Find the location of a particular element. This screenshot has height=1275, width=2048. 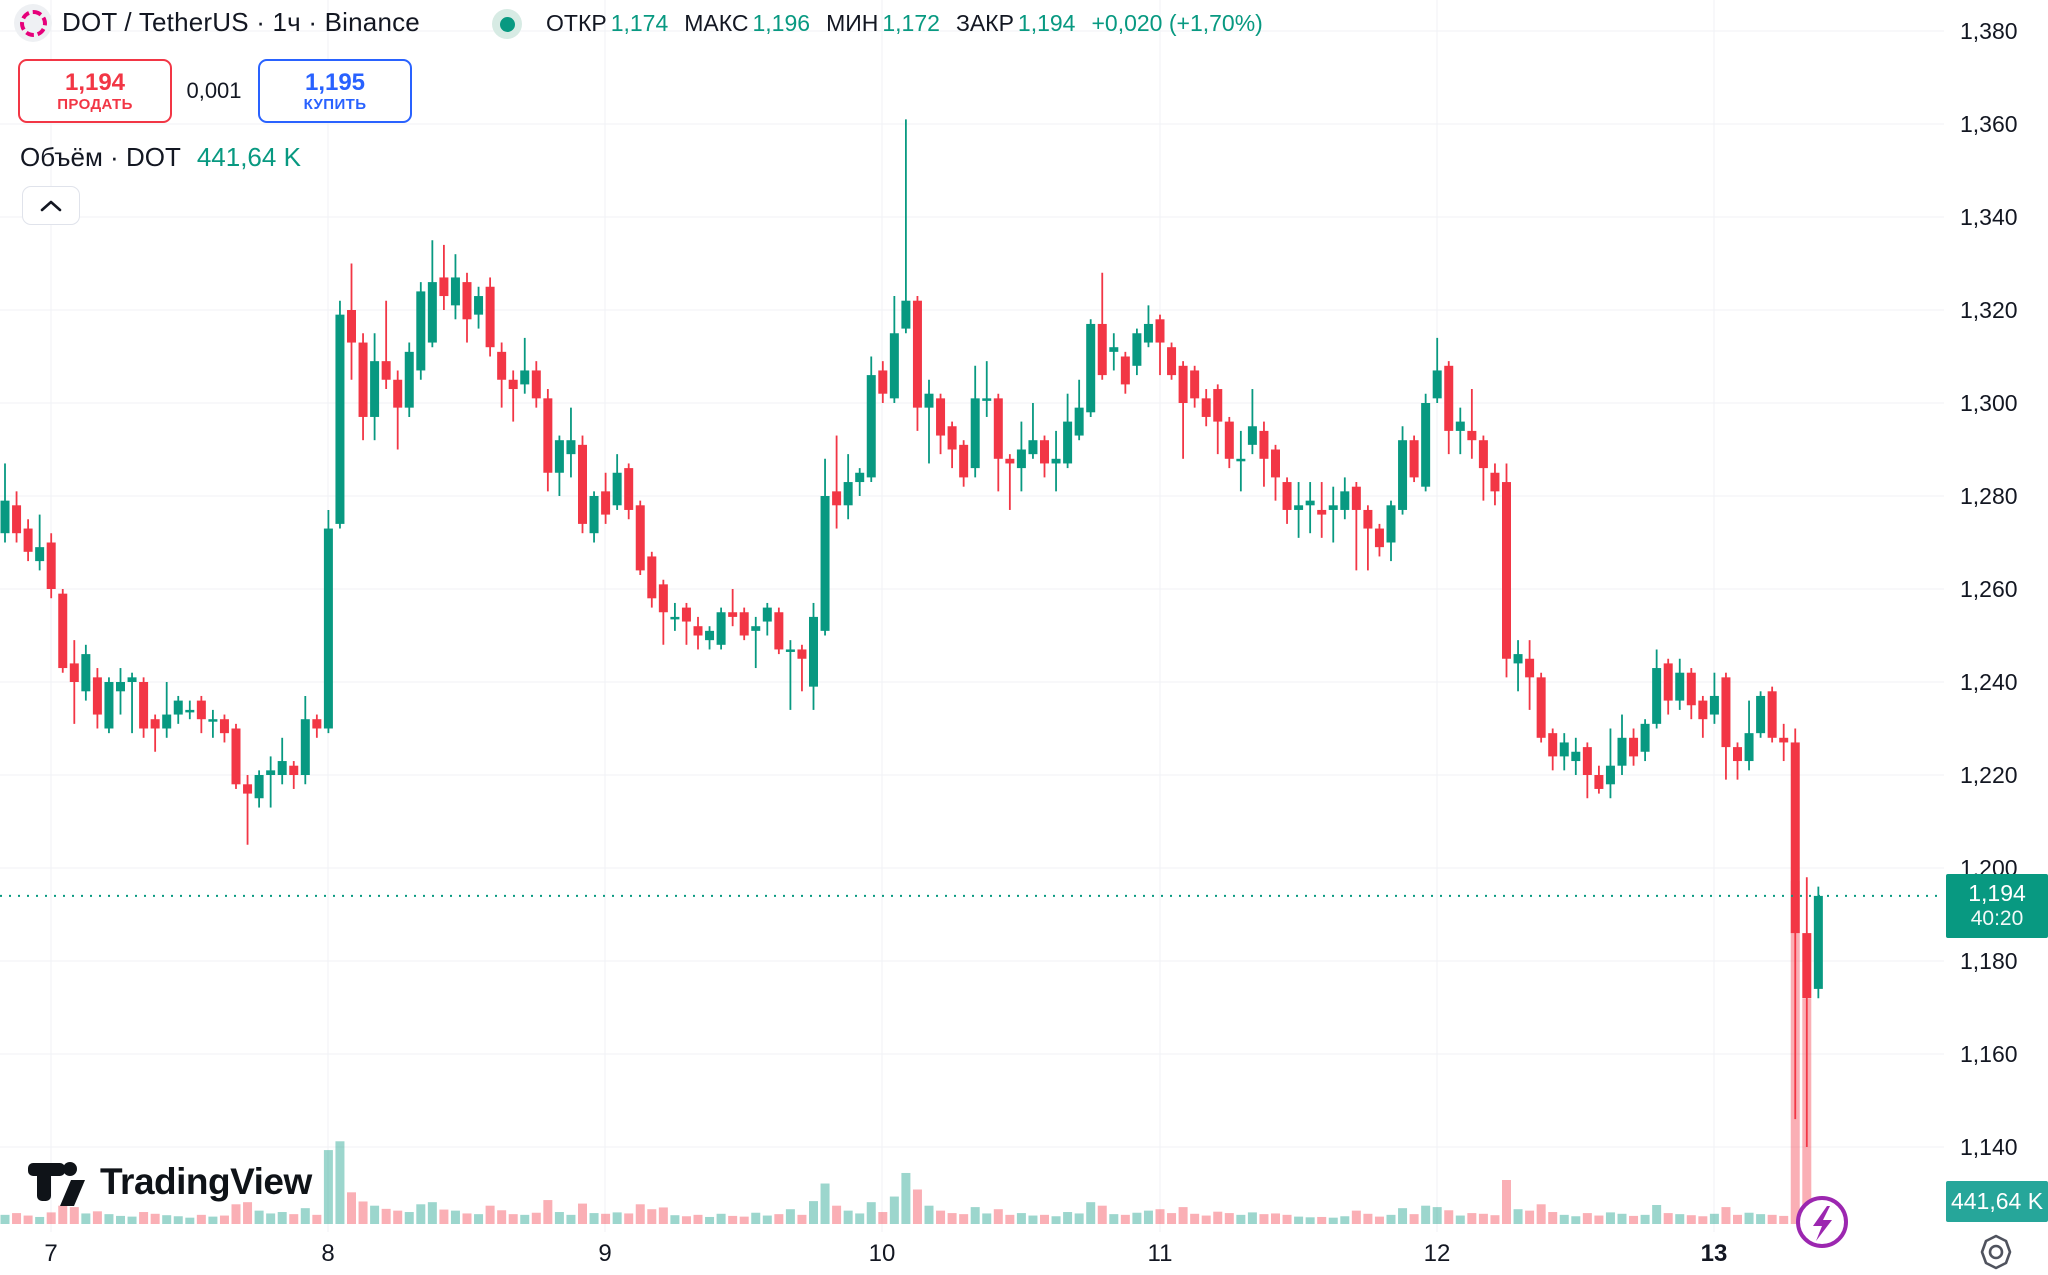

price-tick-label: 1,340 is located at coordinates (1989, 217).